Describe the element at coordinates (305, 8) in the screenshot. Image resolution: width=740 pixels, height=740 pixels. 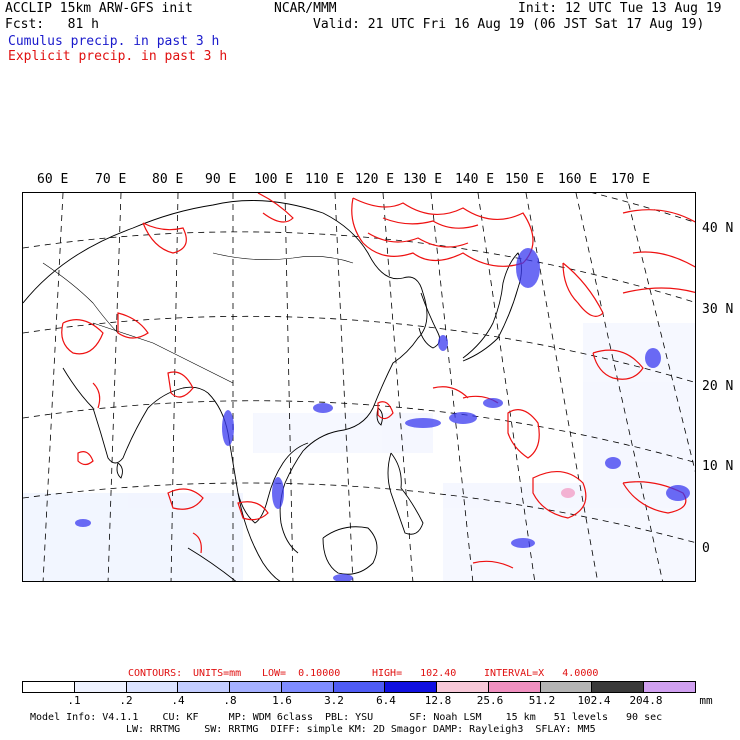
I see `source-label: NCAR/MMM` at that location.